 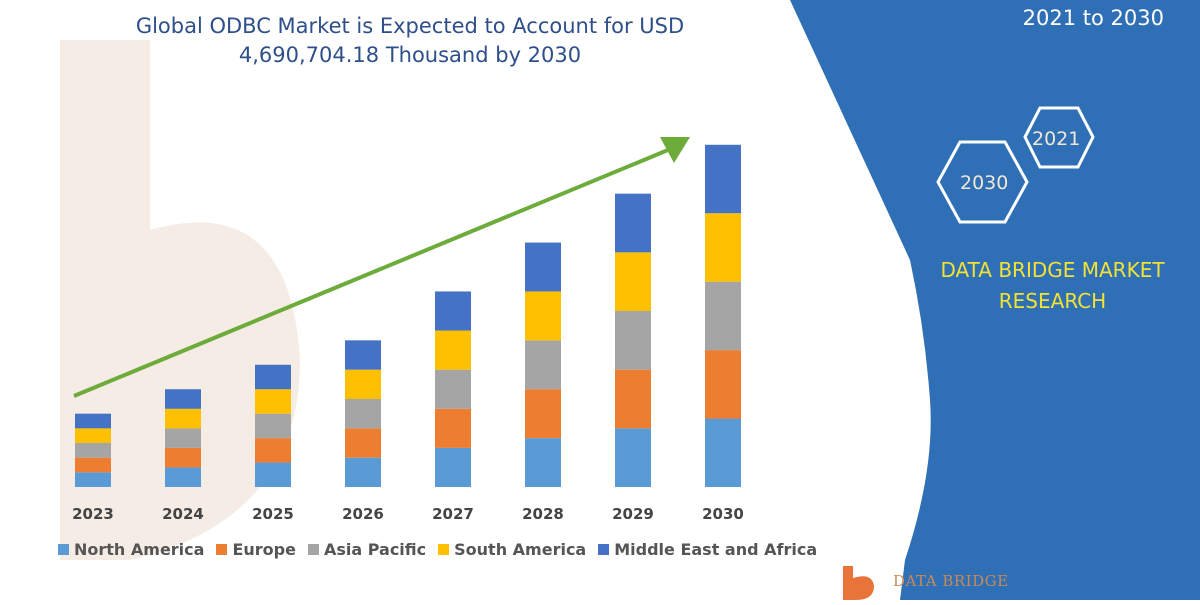 What do you see at coordinates (633, 340) in the screenshot?
I see `bar-segment-2029-asia-pacific` at bounding box center [633, 340].